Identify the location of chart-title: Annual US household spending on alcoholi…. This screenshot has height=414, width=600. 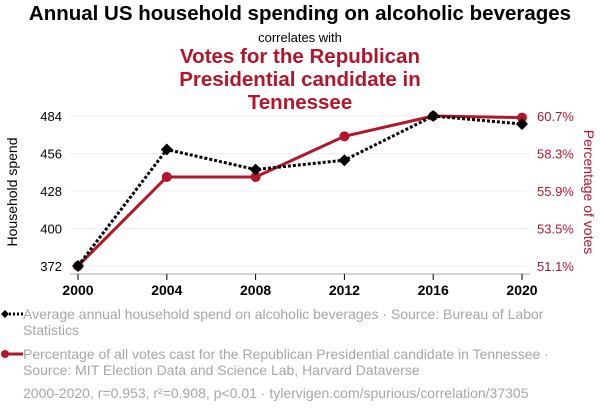
(300, 13).